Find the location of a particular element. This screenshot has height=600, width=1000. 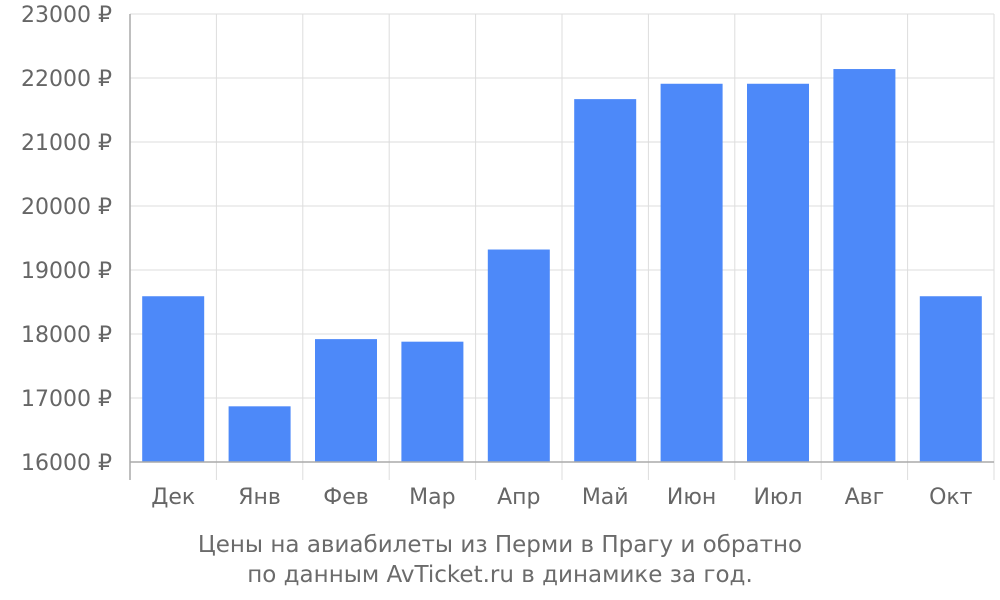

y-tick-label: 20000 ₽ is located at coordinates (66, 207).